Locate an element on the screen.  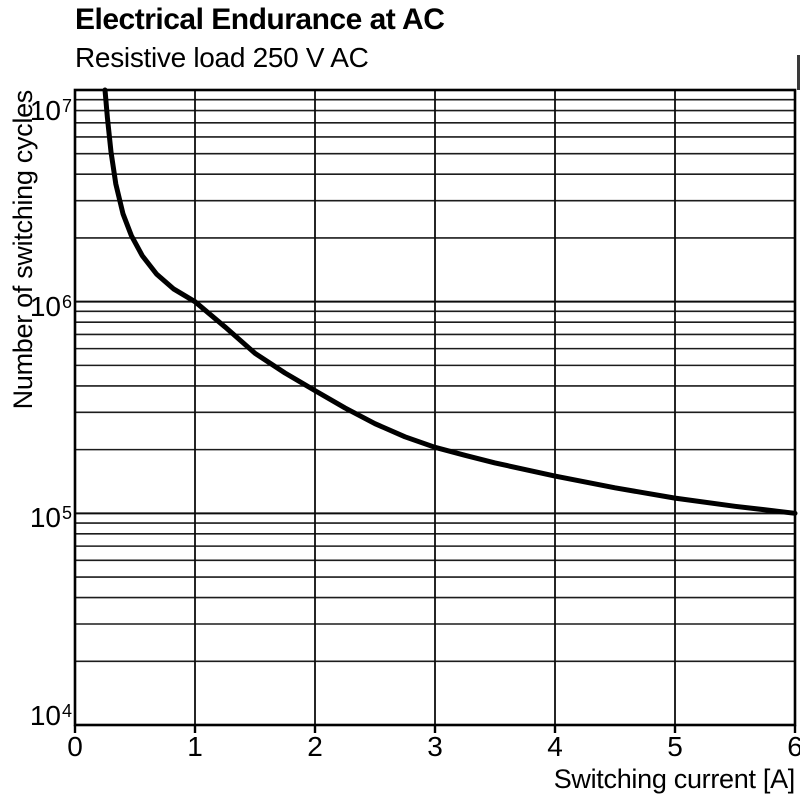
edge-artifact is located at coordinates (798, 72).